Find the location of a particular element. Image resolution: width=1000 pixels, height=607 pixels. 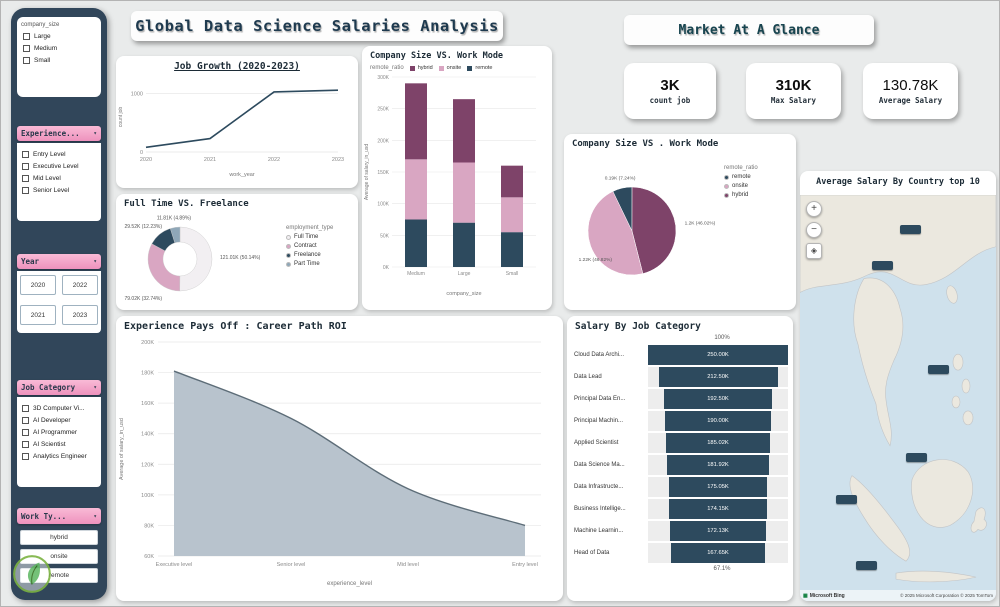

funnel-bar: 175.05K is located at coordinates (717, 487).